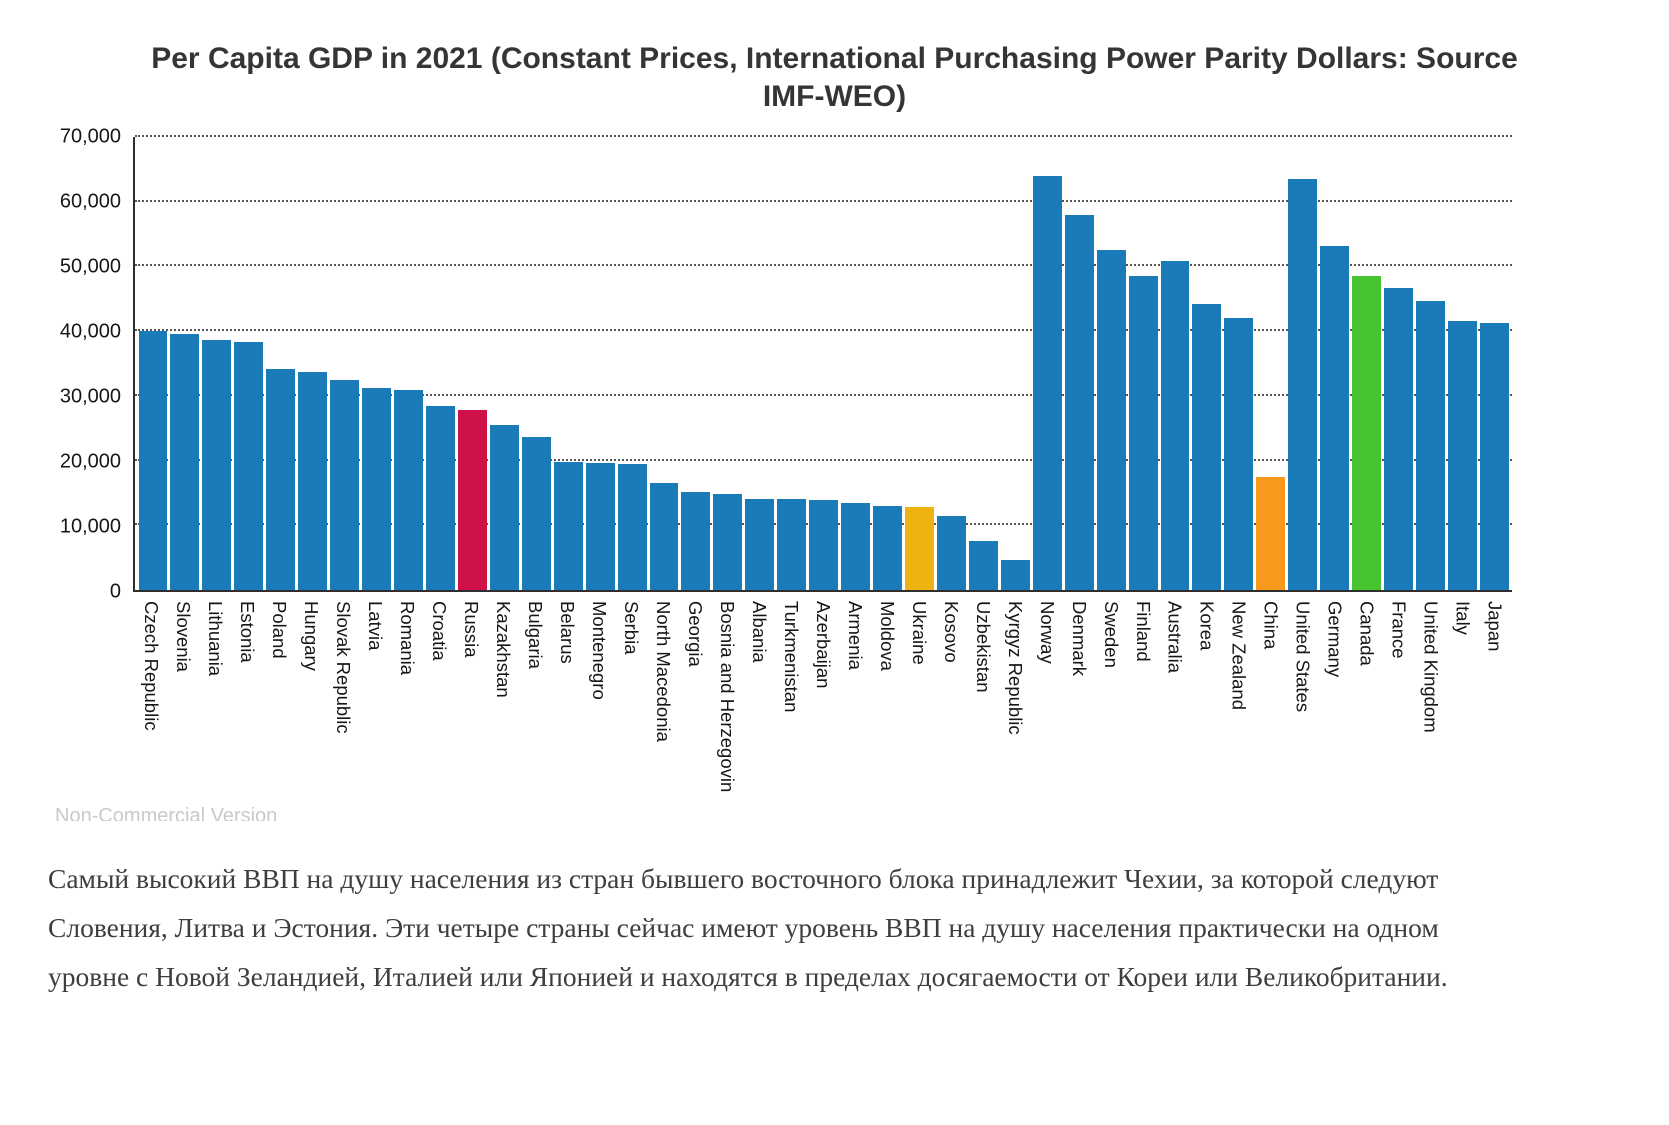 This screenshot has width=1669, height=1125. I want to click on bar-hungary, so click(313, 480).